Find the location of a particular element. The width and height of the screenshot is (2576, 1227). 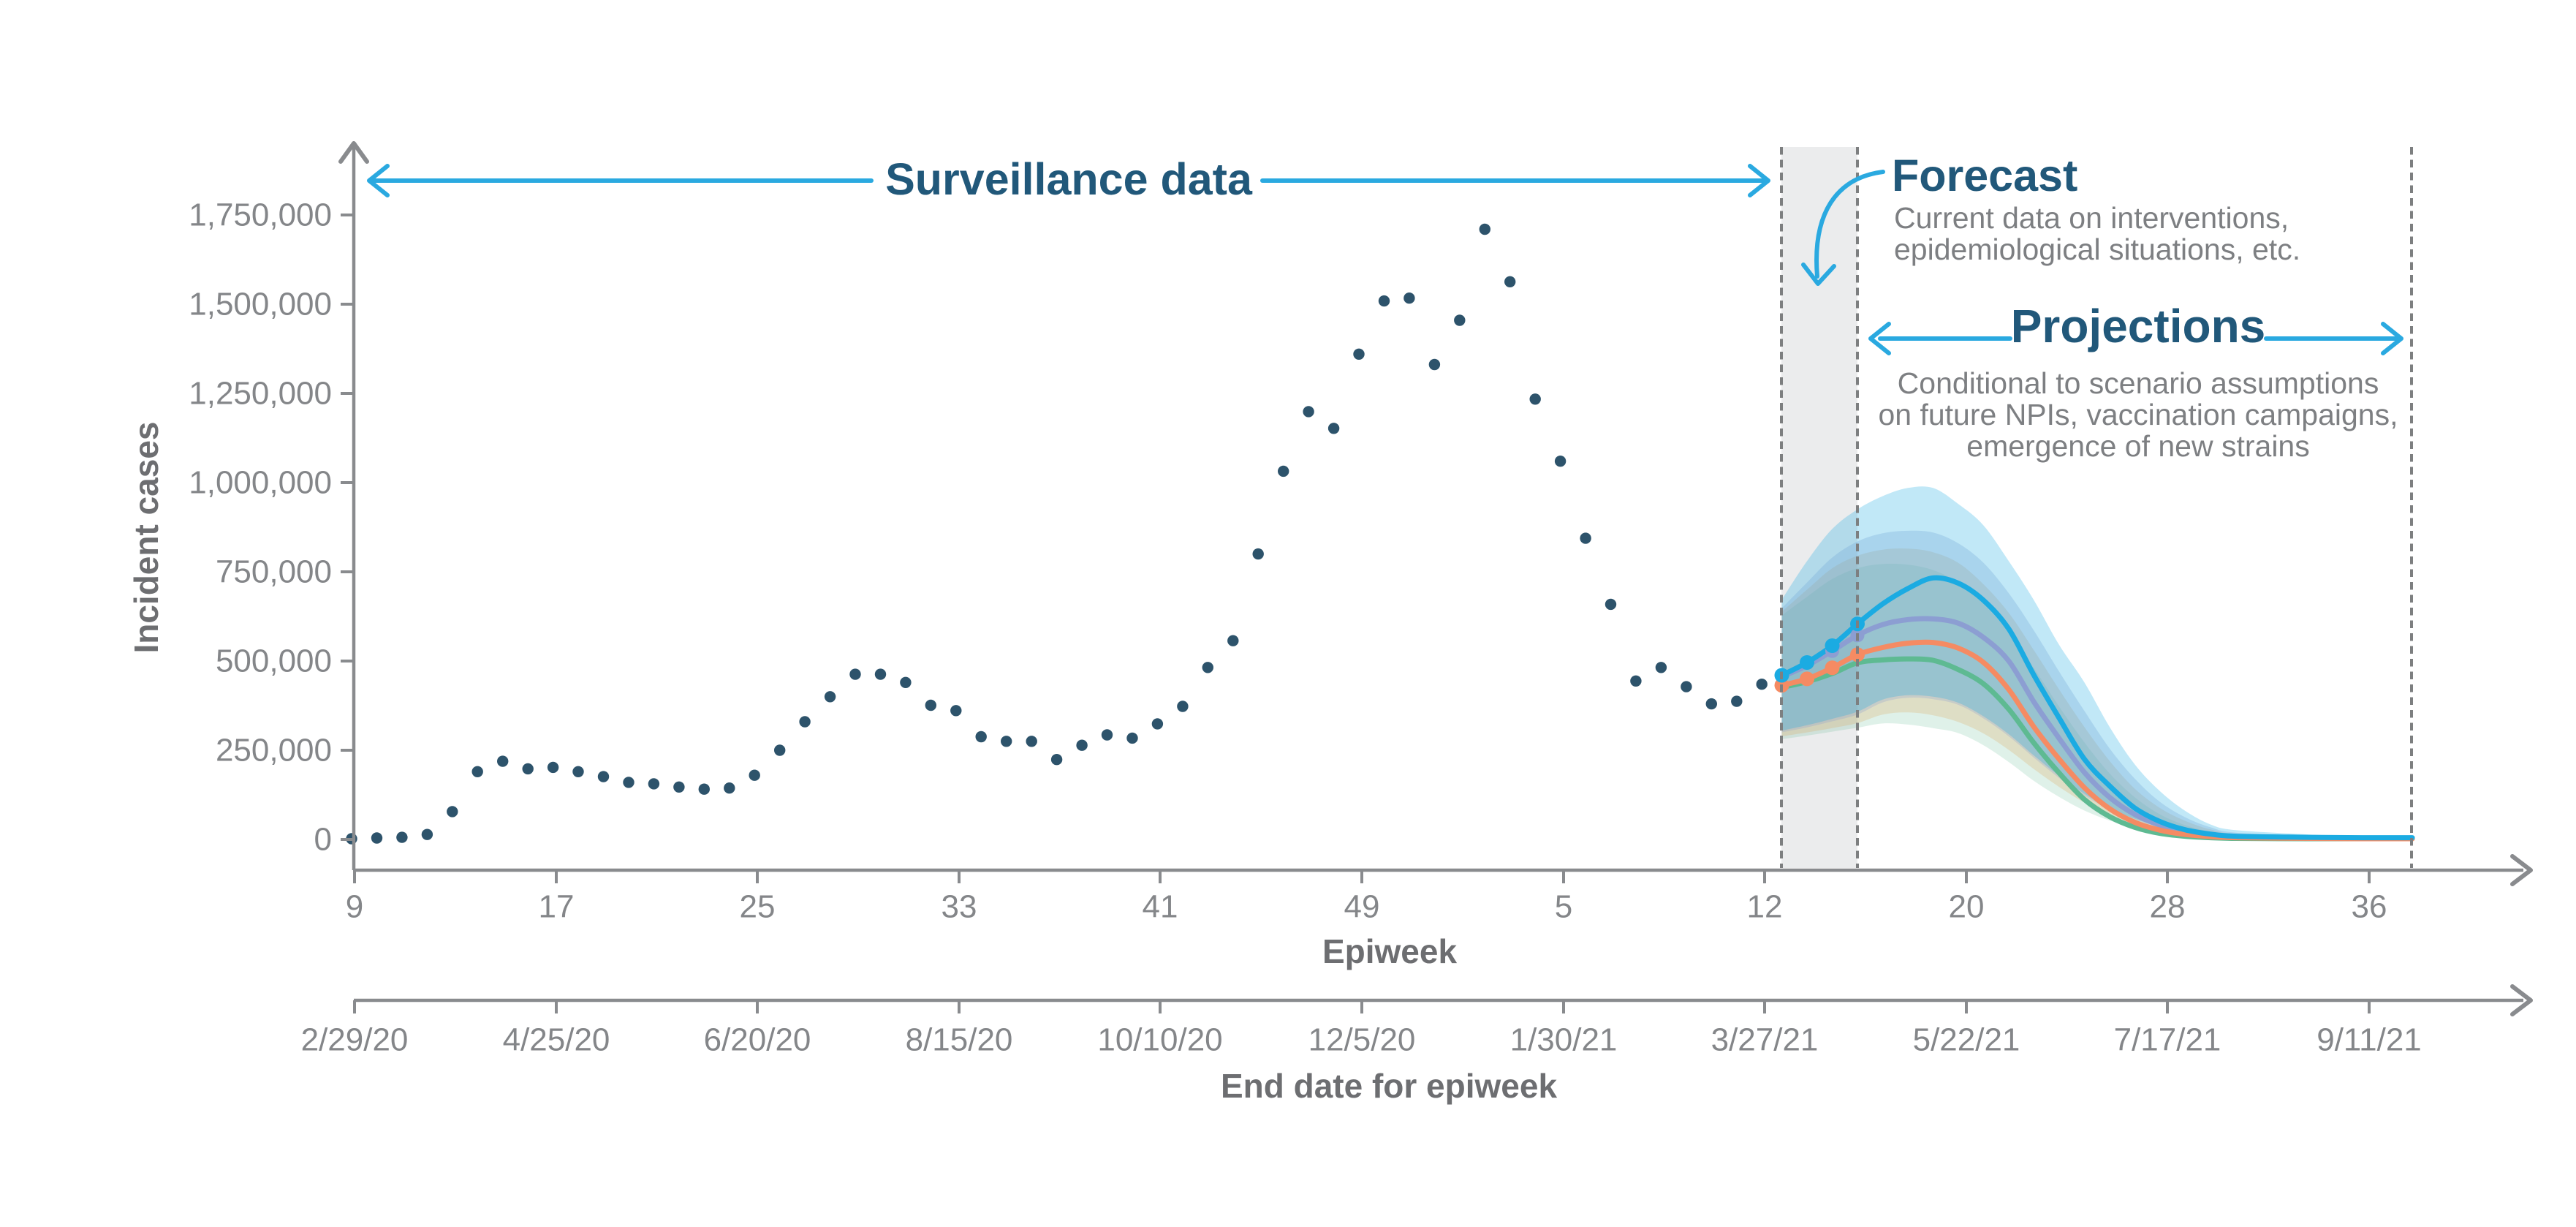

svg-text: Surveillance data is located at coordinates (1069, 179).